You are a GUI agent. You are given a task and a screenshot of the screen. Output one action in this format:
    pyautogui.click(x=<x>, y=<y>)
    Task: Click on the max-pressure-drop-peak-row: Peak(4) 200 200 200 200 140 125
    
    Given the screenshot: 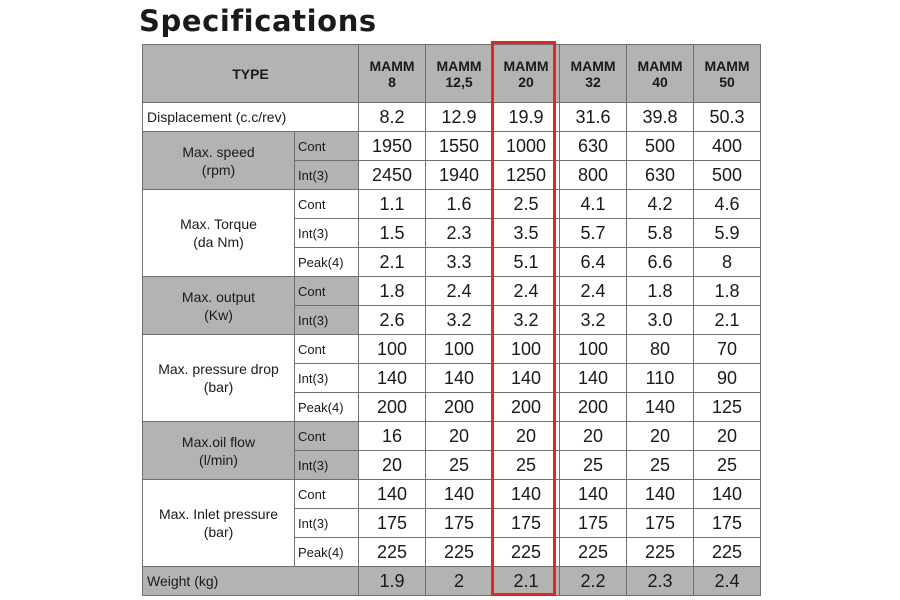 What is the action you would take?
    pyautogui.click(x=452, y=407)
    